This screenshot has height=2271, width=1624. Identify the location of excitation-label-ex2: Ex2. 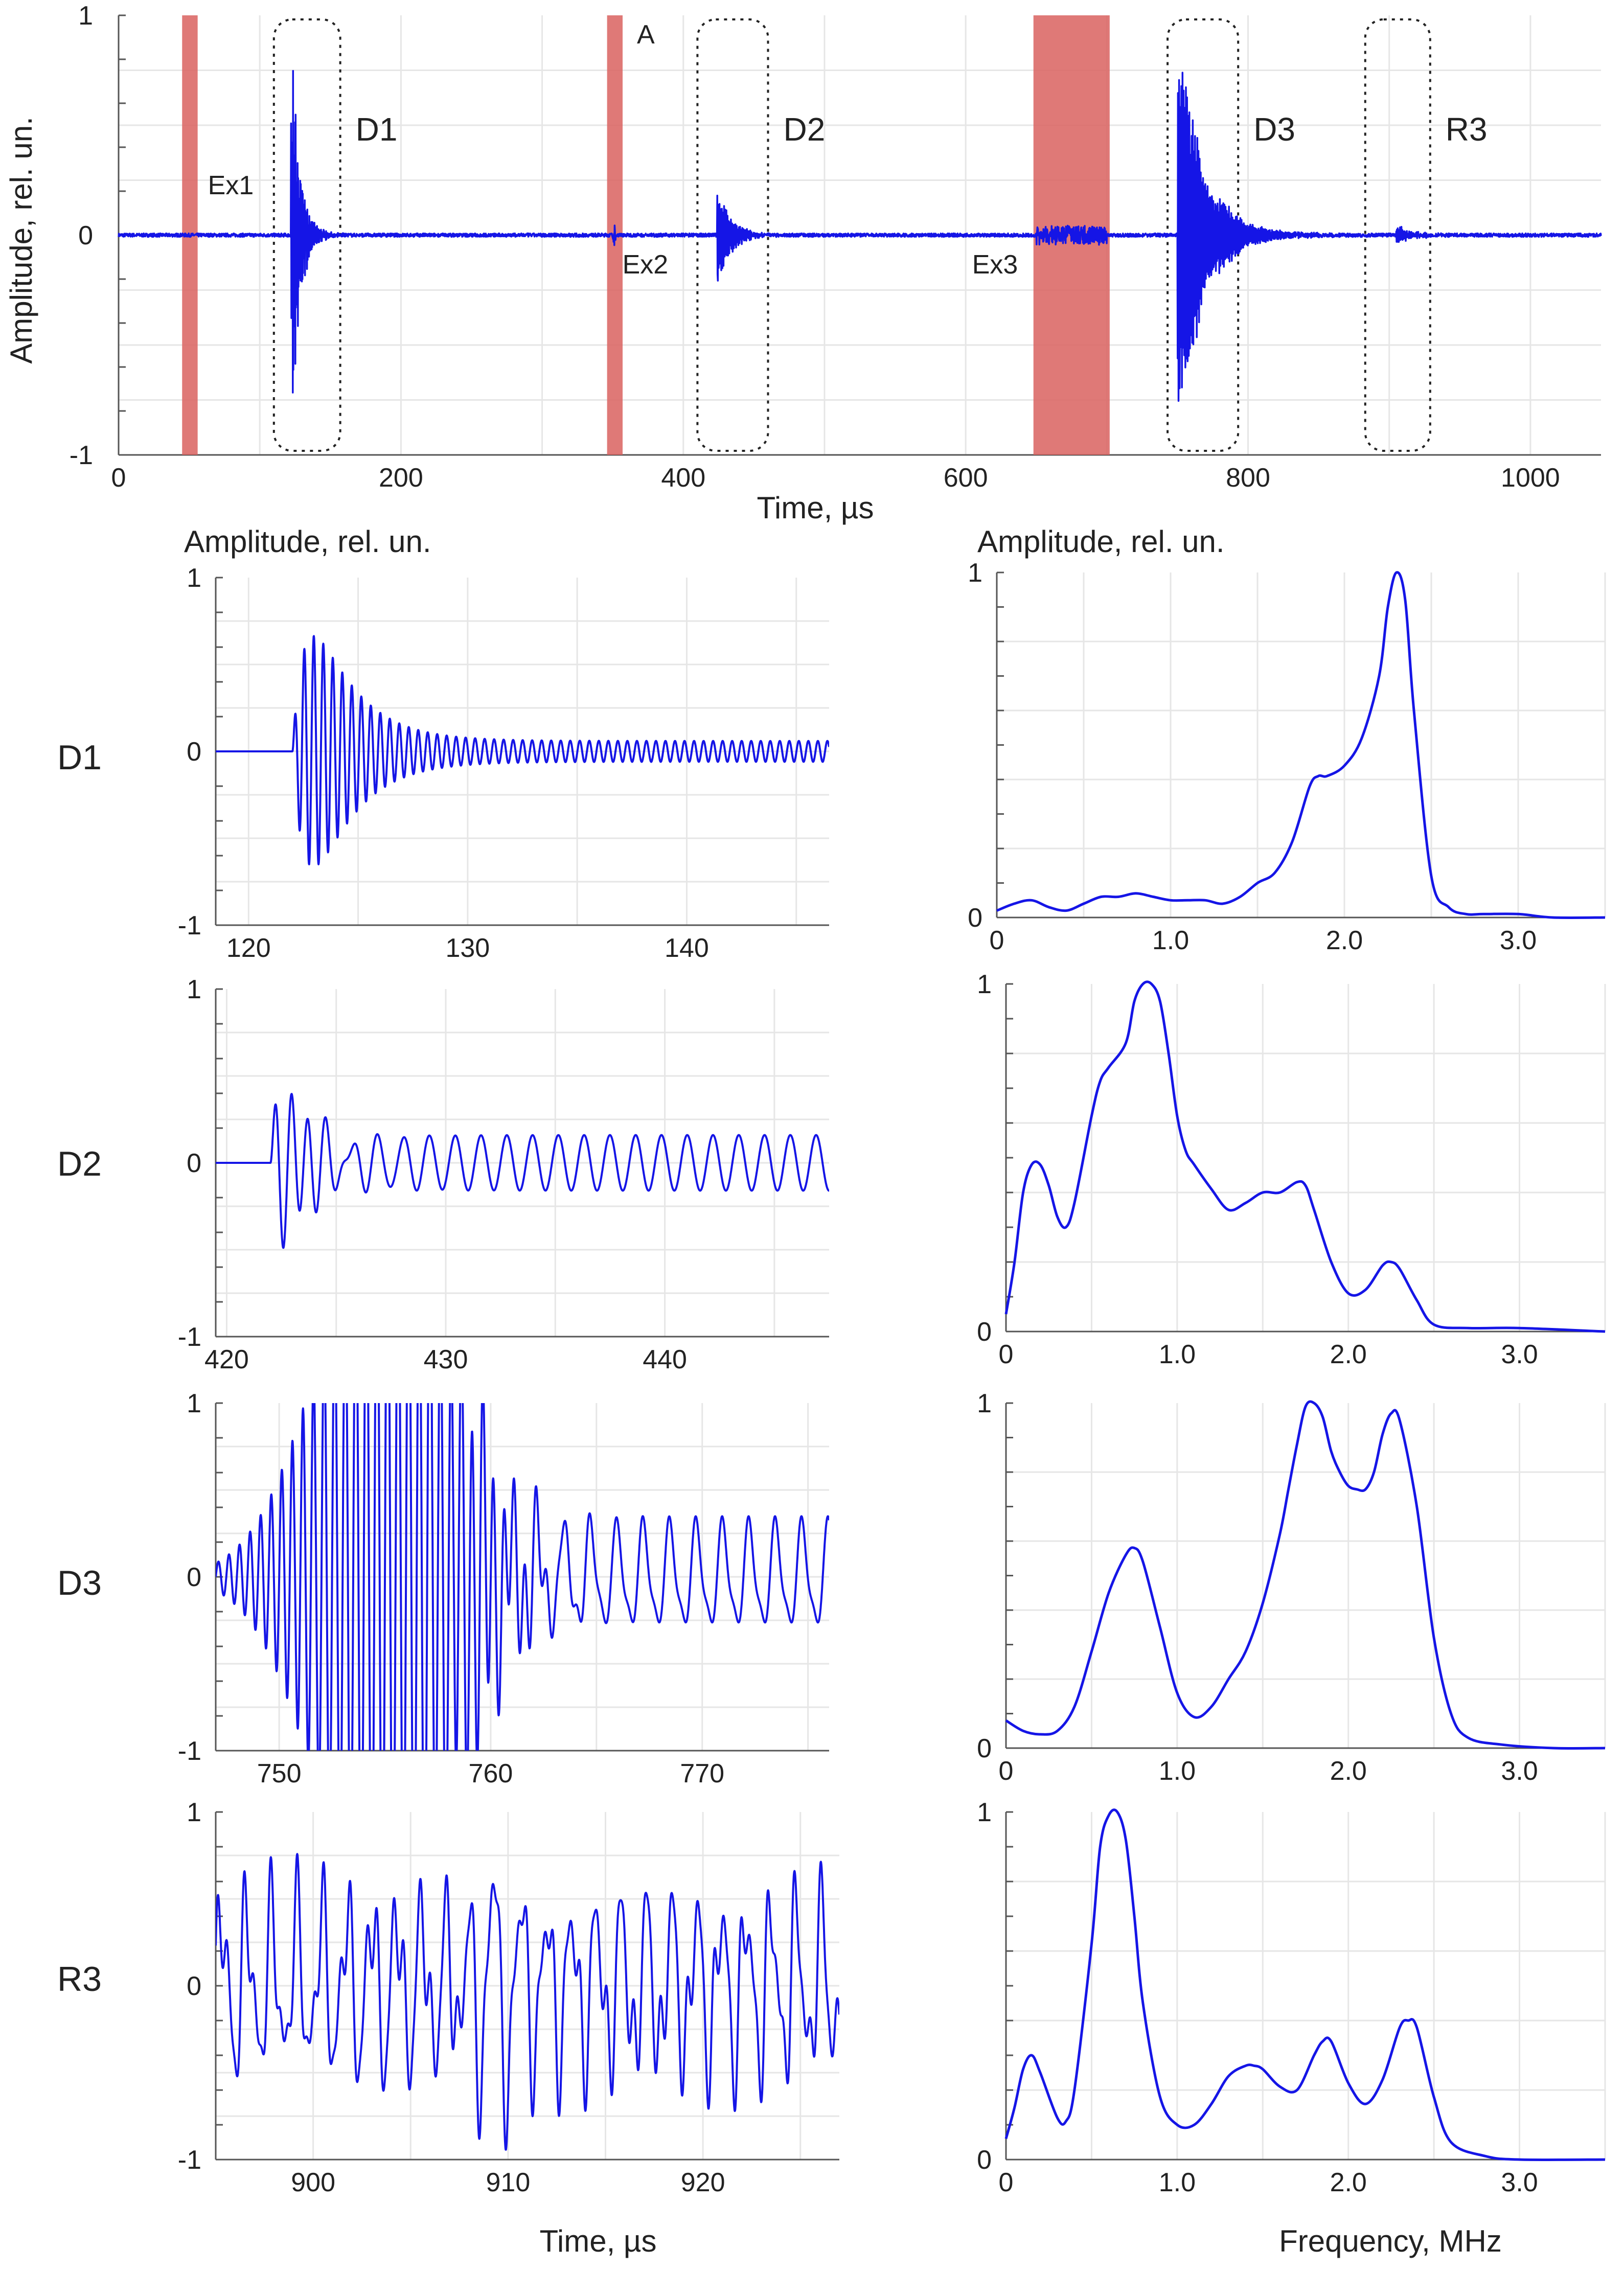
(646, 265).